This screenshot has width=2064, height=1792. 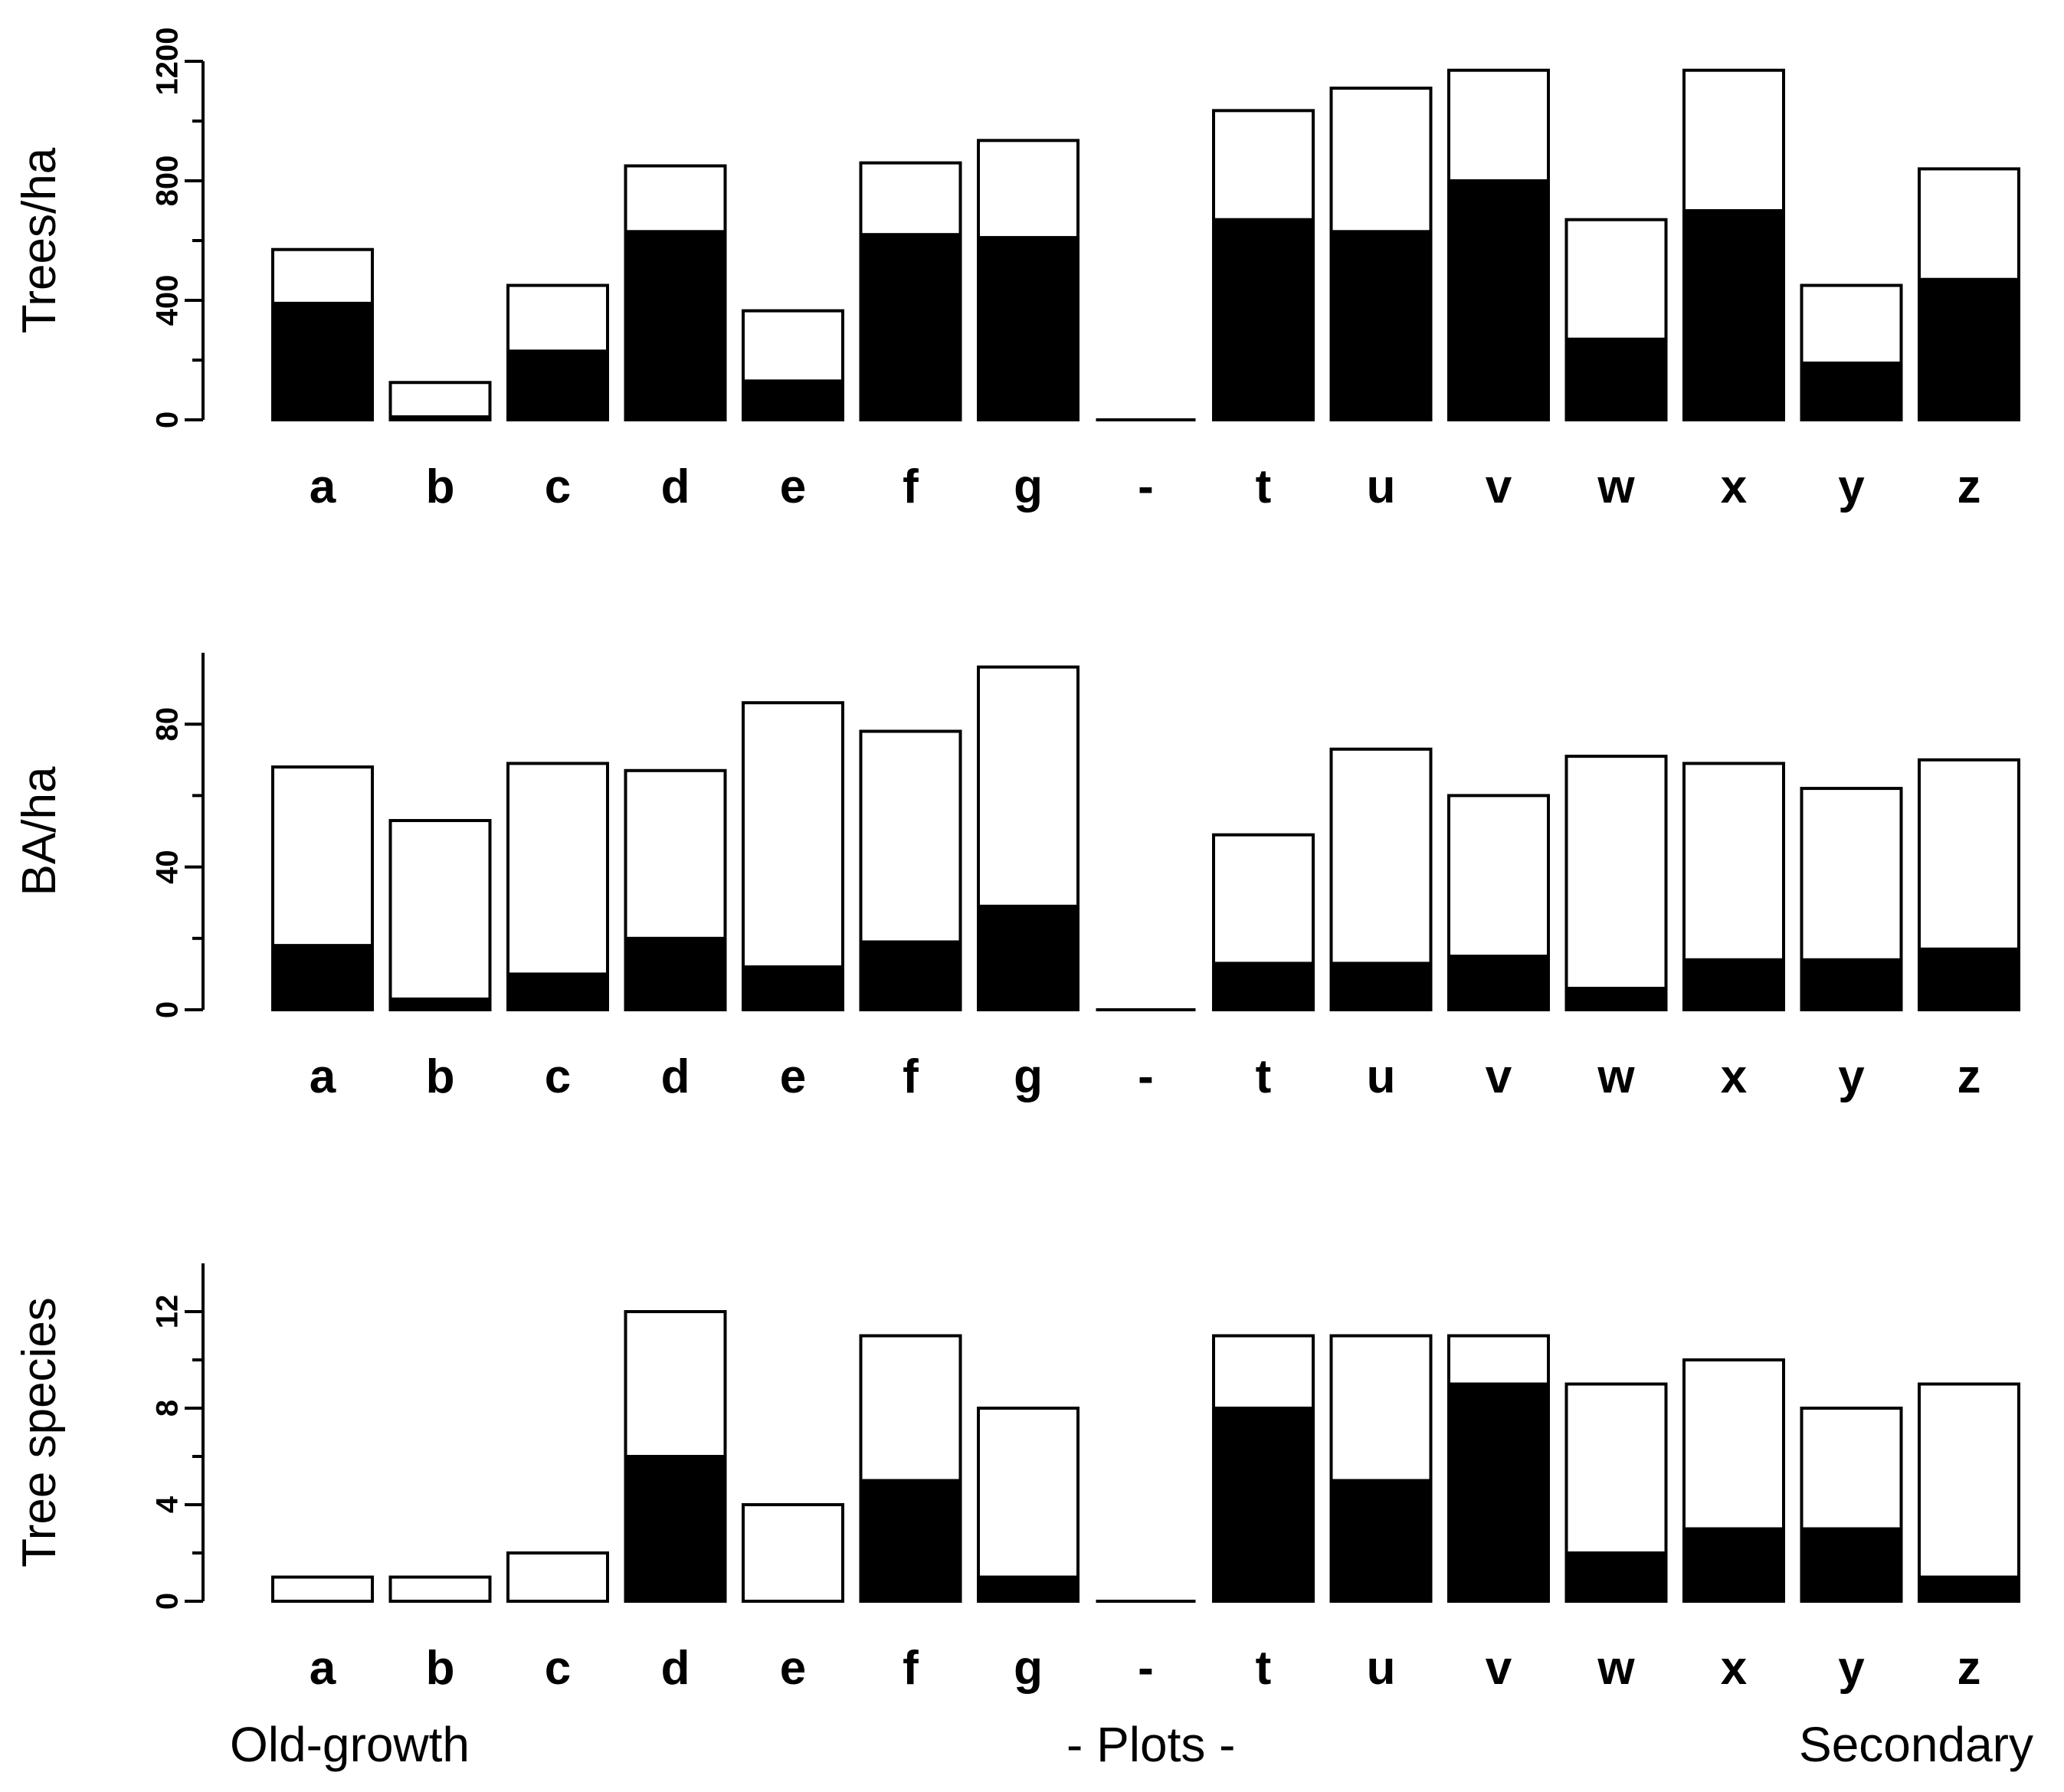 What do you see at coordinates (1734, 1565) in the screenshot?
I see `tree-species-bar-black-x` at bounding box center [1734, 1565].